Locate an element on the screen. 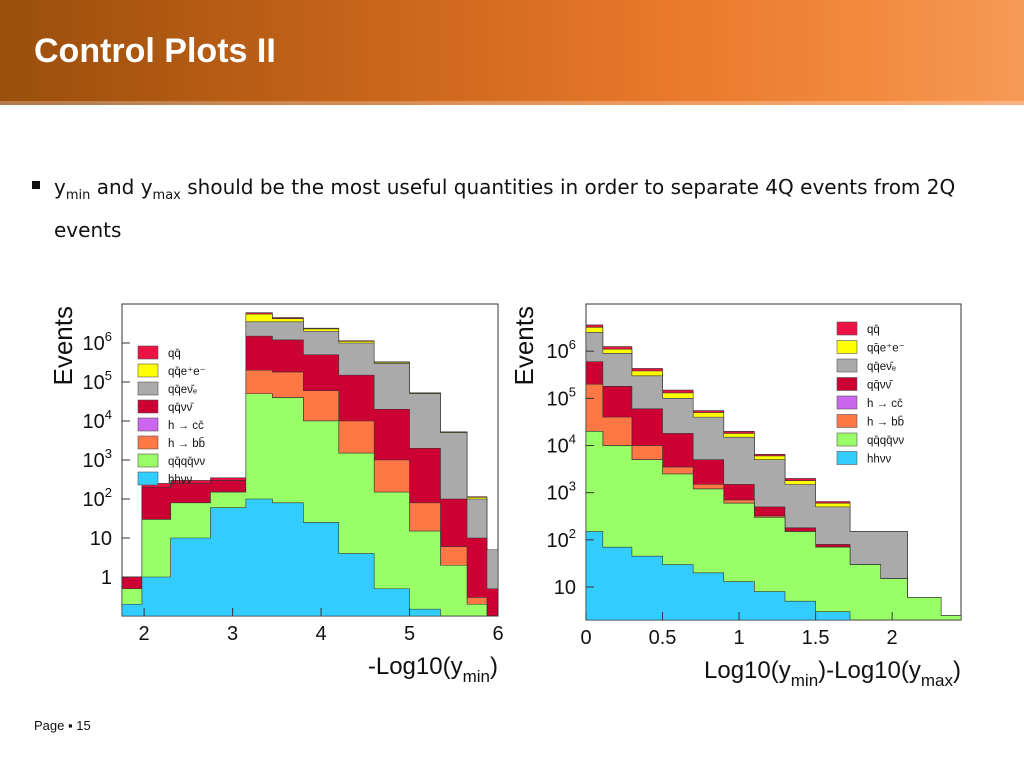  y-tick-label: 1 is located at coordinates (106, 578).